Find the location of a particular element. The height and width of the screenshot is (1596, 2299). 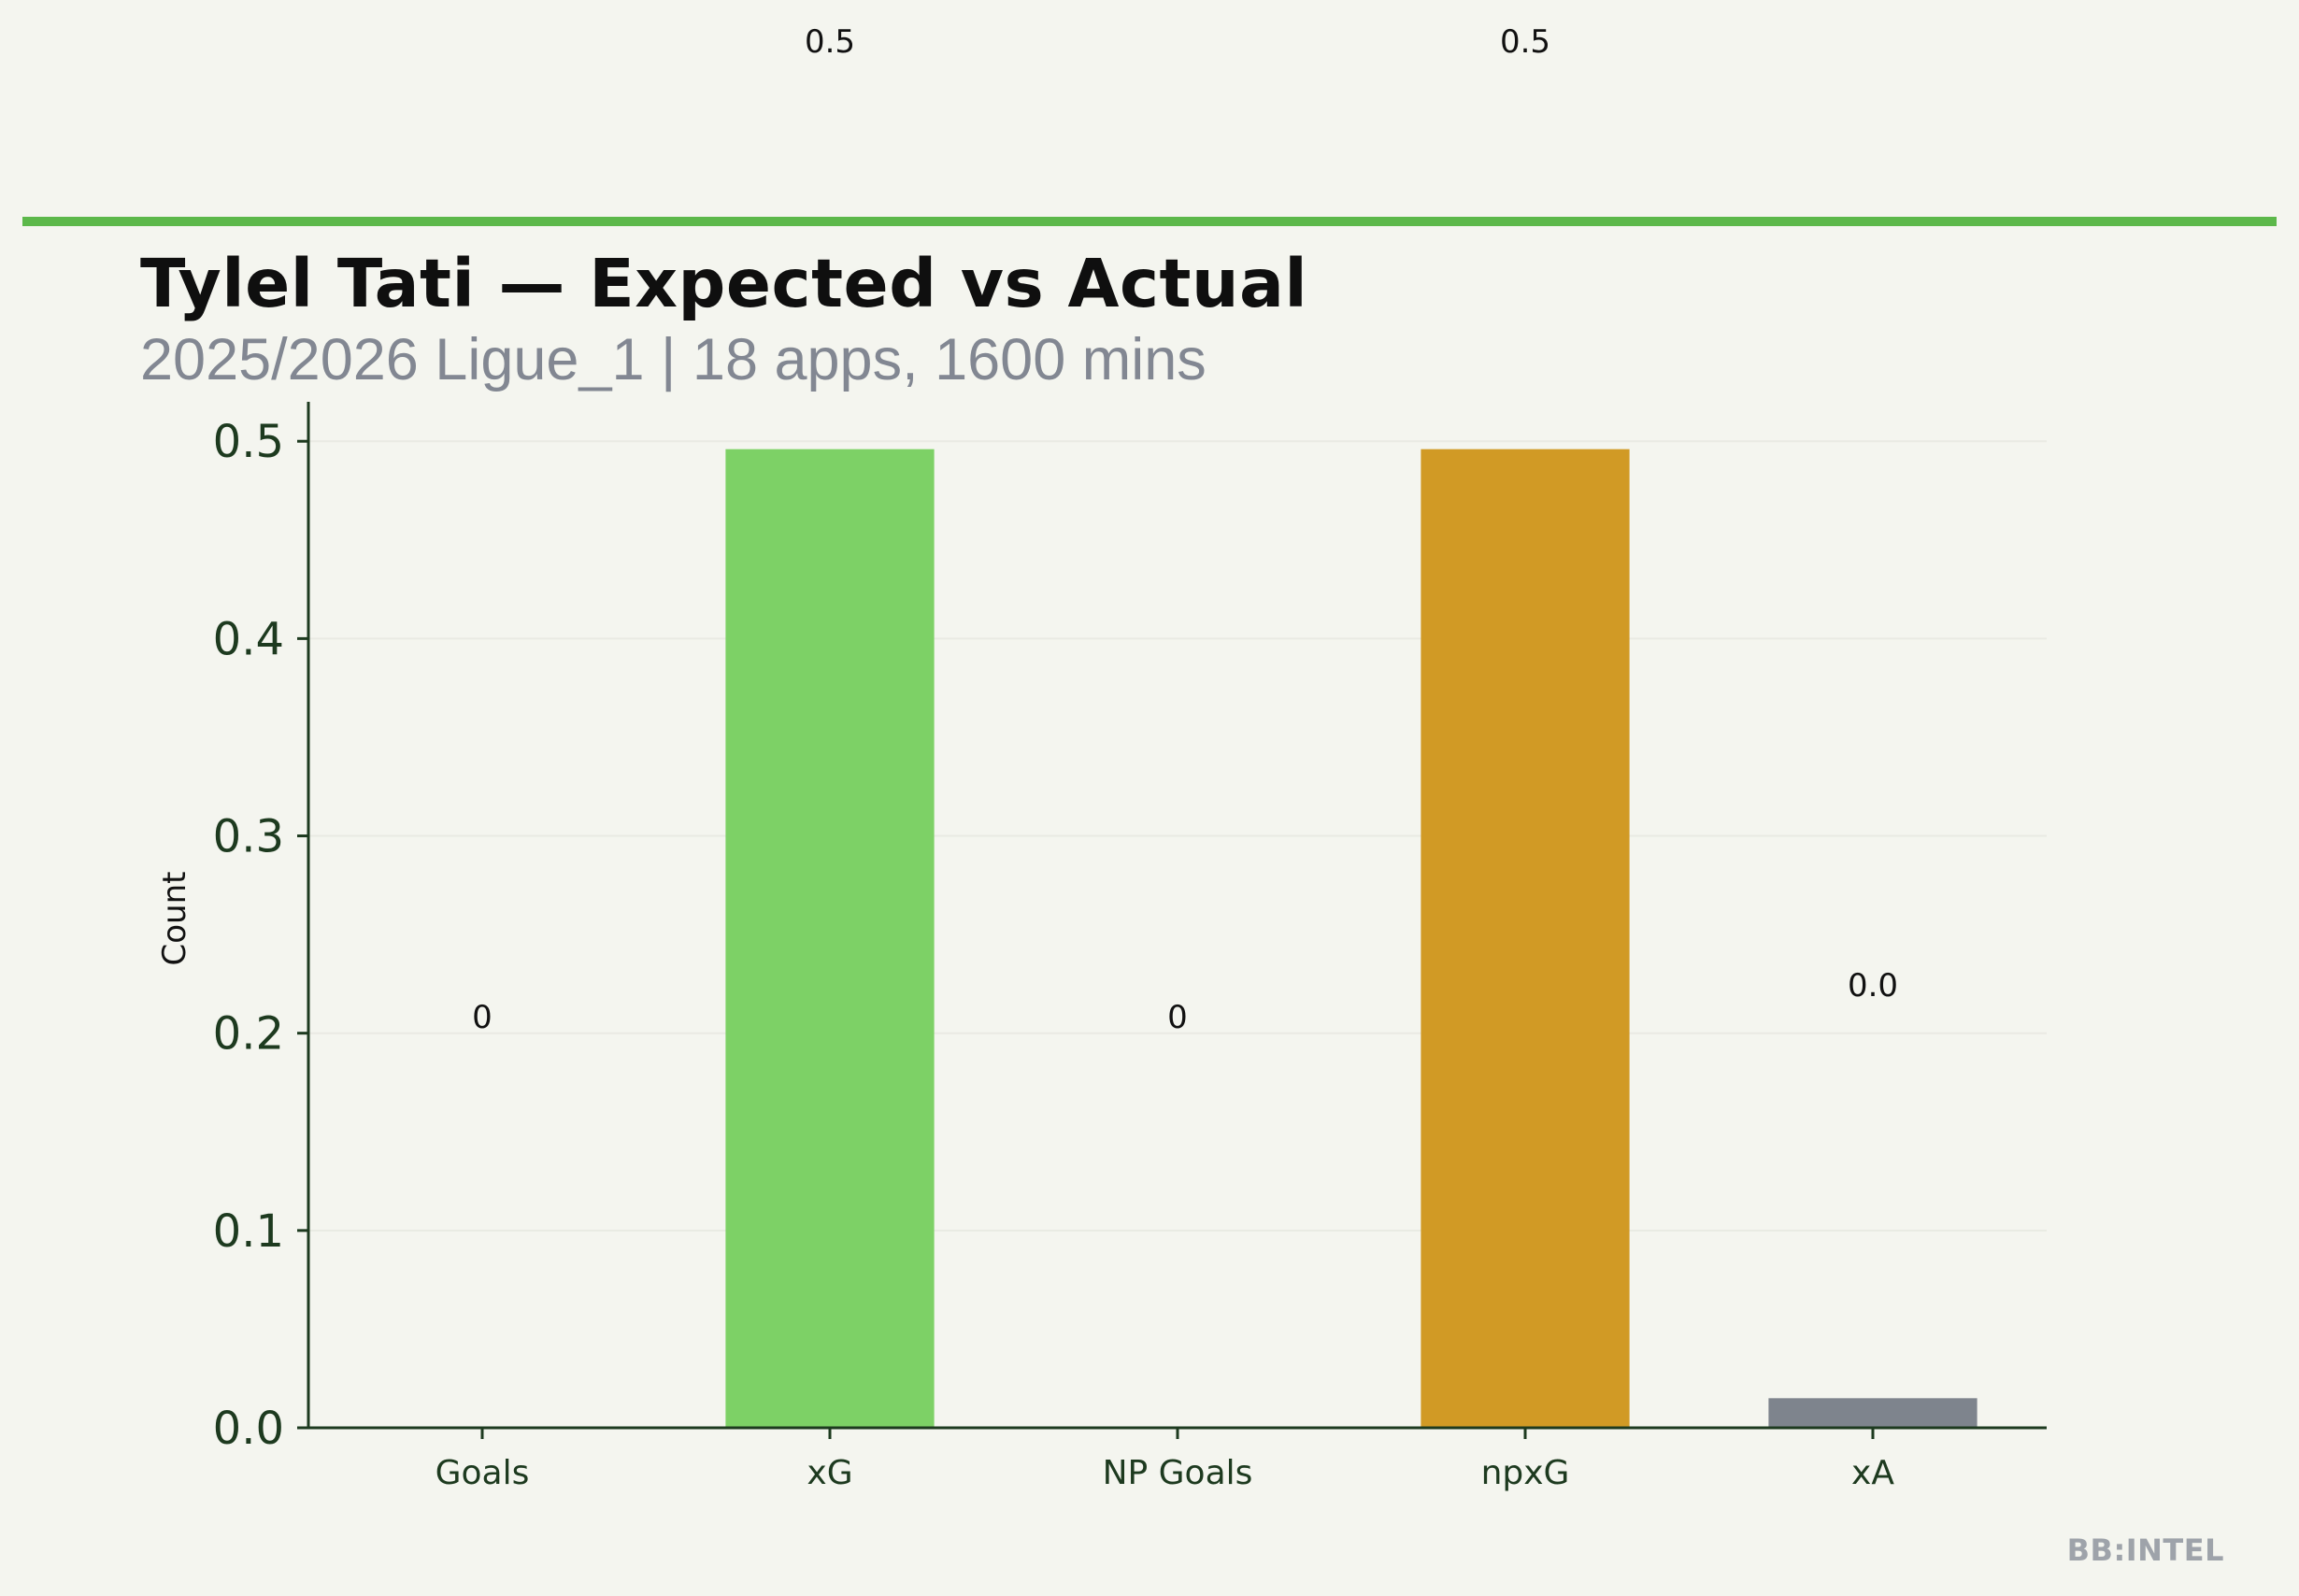

y-tick-label: 0.2 is located at coordinates (249, 1034).